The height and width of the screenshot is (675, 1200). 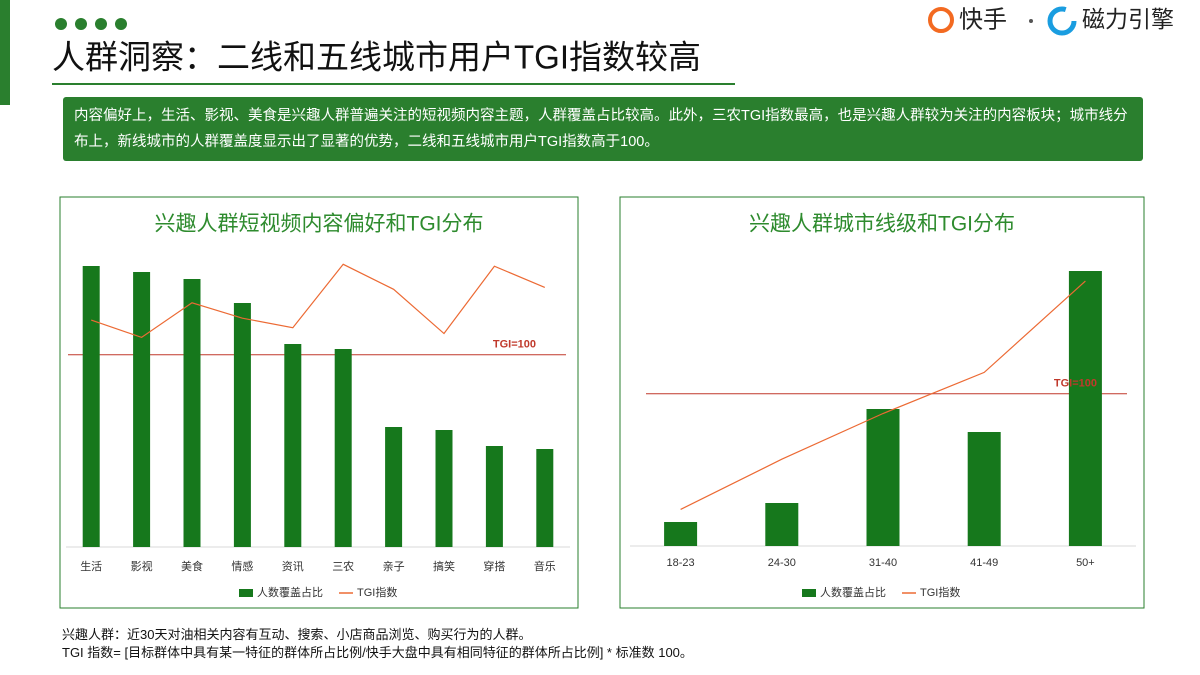 I want to click on x-tick-label: 穿搭, so click(x=494, y=566).